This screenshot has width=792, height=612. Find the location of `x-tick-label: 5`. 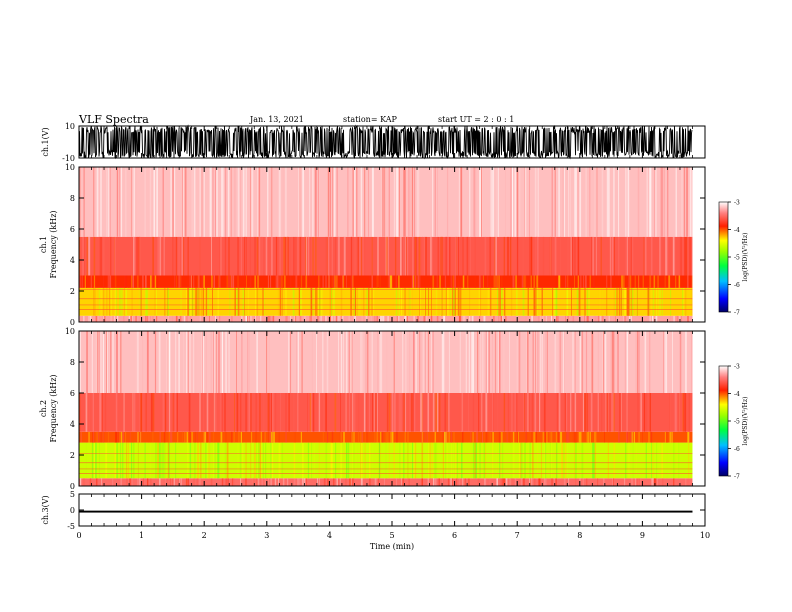

x-tick-label: 5 is located at coordinates (391, 535).